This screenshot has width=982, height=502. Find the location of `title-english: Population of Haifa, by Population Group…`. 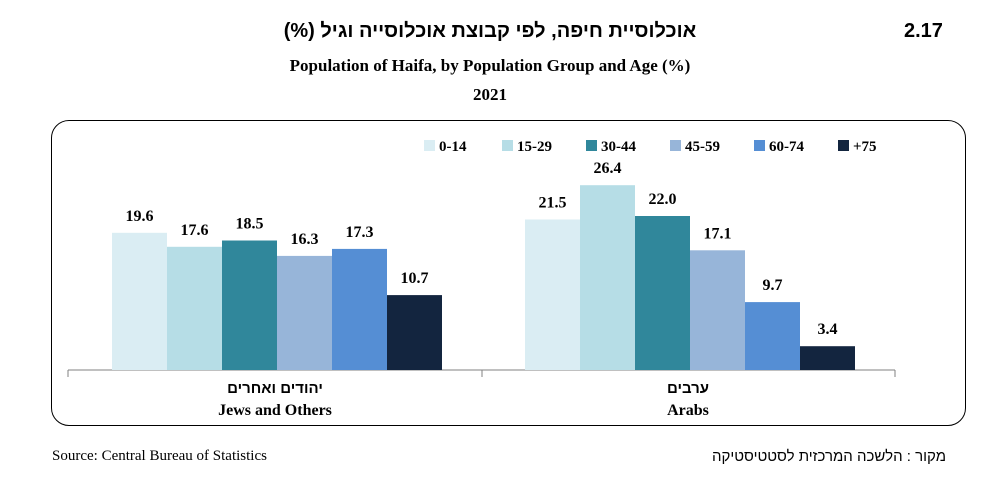

title-english: Population of Haifa, by Population Group… is located at coordinates (490, 65).